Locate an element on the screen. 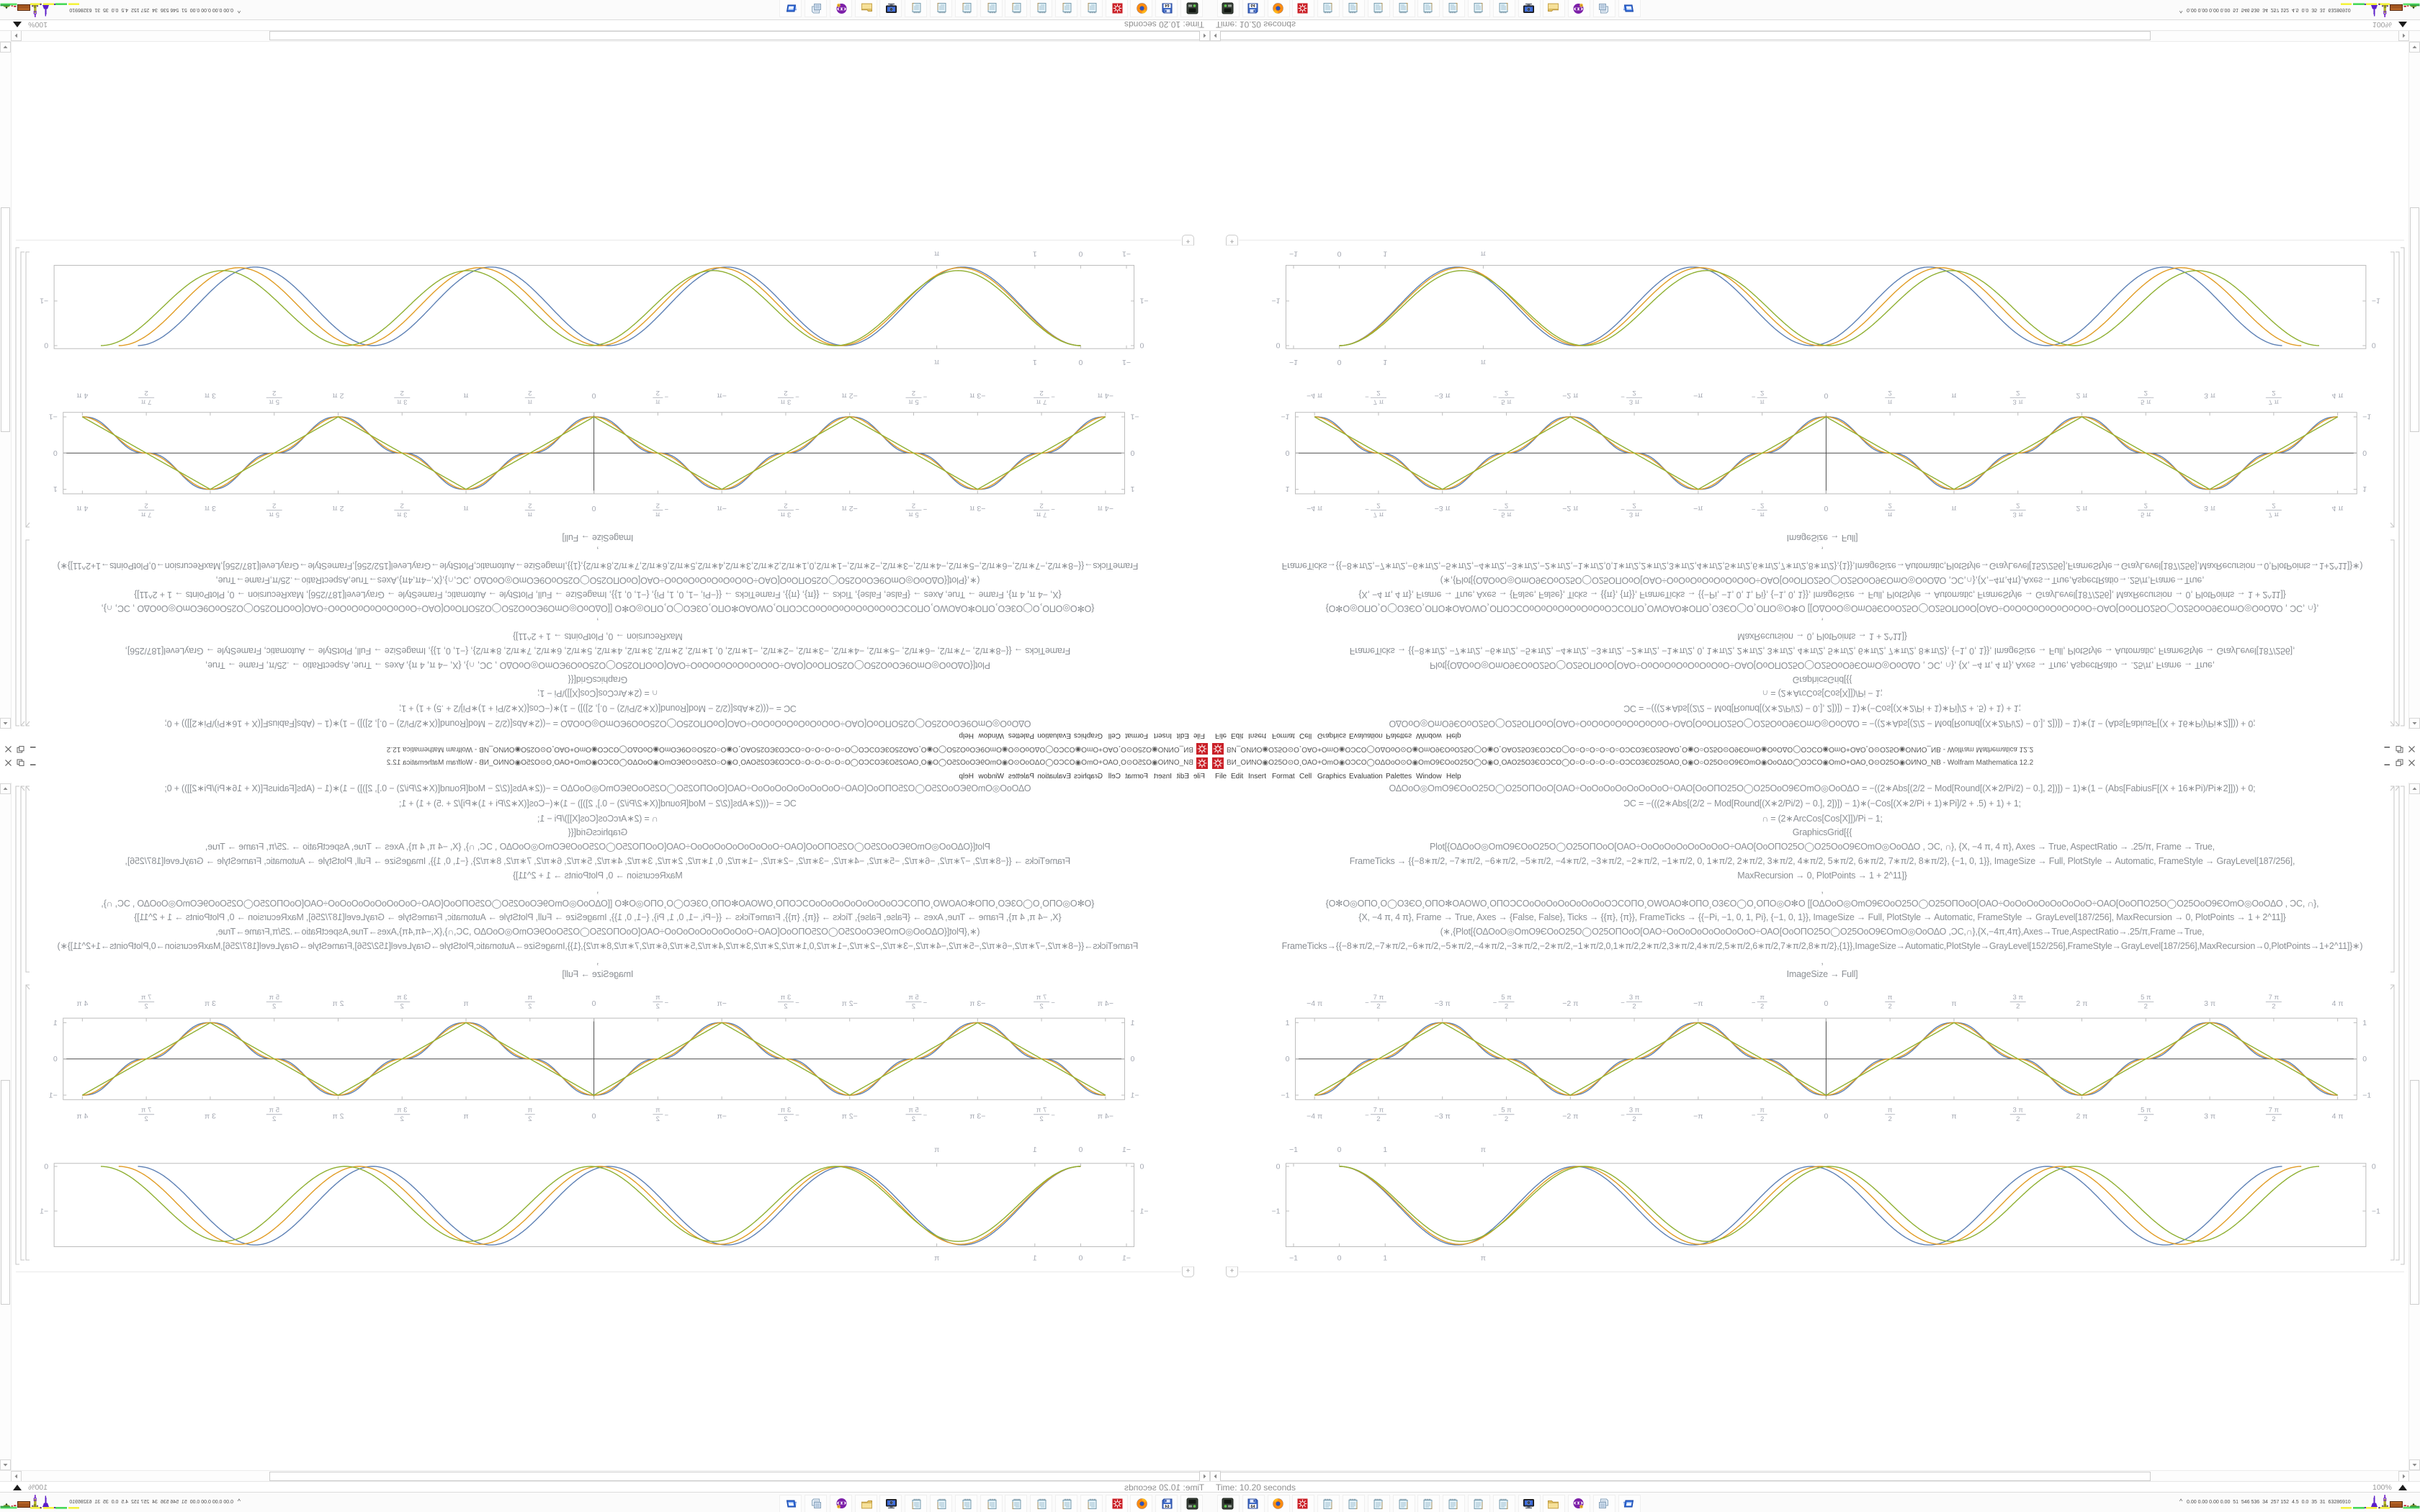  menu-window: Window is located at coordinates (1429, 776).